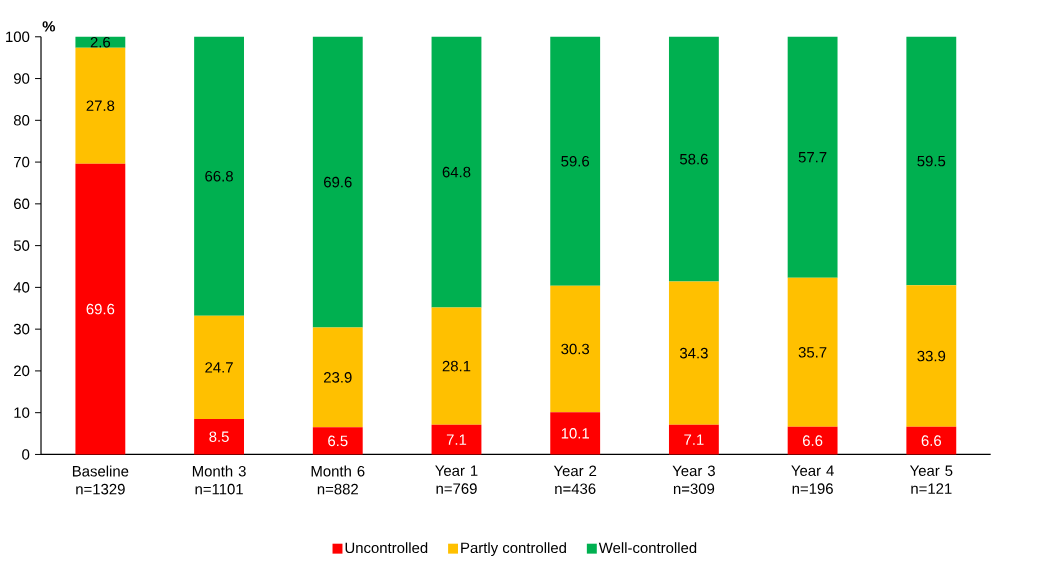 The height and width of the screenshot is (577, 1054). What do you see at coordinates (647, 548) in the screenshot?
I see `legend-label: Well-controlled` at bounding box center [647, 548].